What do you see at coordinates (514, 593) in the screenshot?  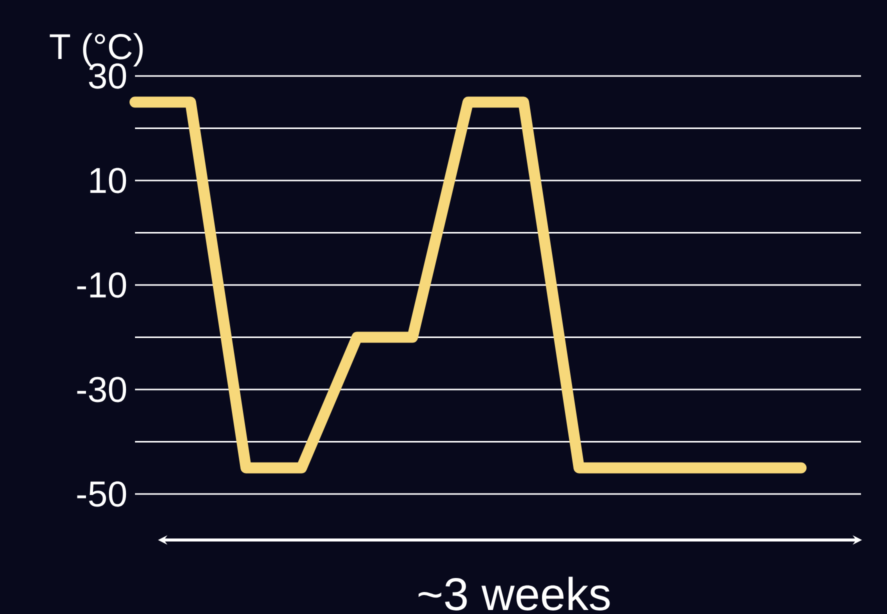 I see `text: ~3 weeks` at bounding box center [514, 593].